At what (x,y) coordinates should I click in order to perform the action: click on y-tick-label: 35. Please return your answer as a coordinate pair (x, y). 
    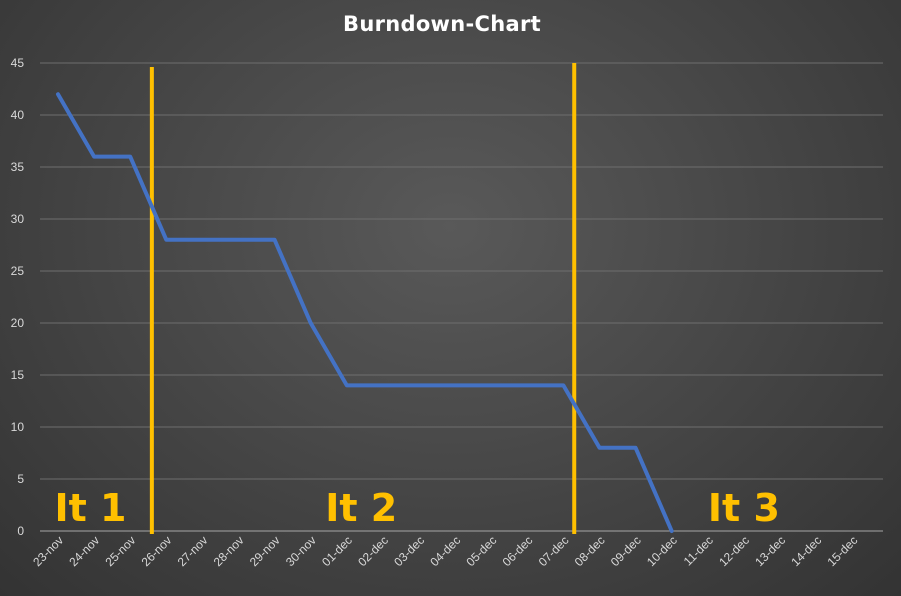
    Looking at the image, I should click on (18, 167).